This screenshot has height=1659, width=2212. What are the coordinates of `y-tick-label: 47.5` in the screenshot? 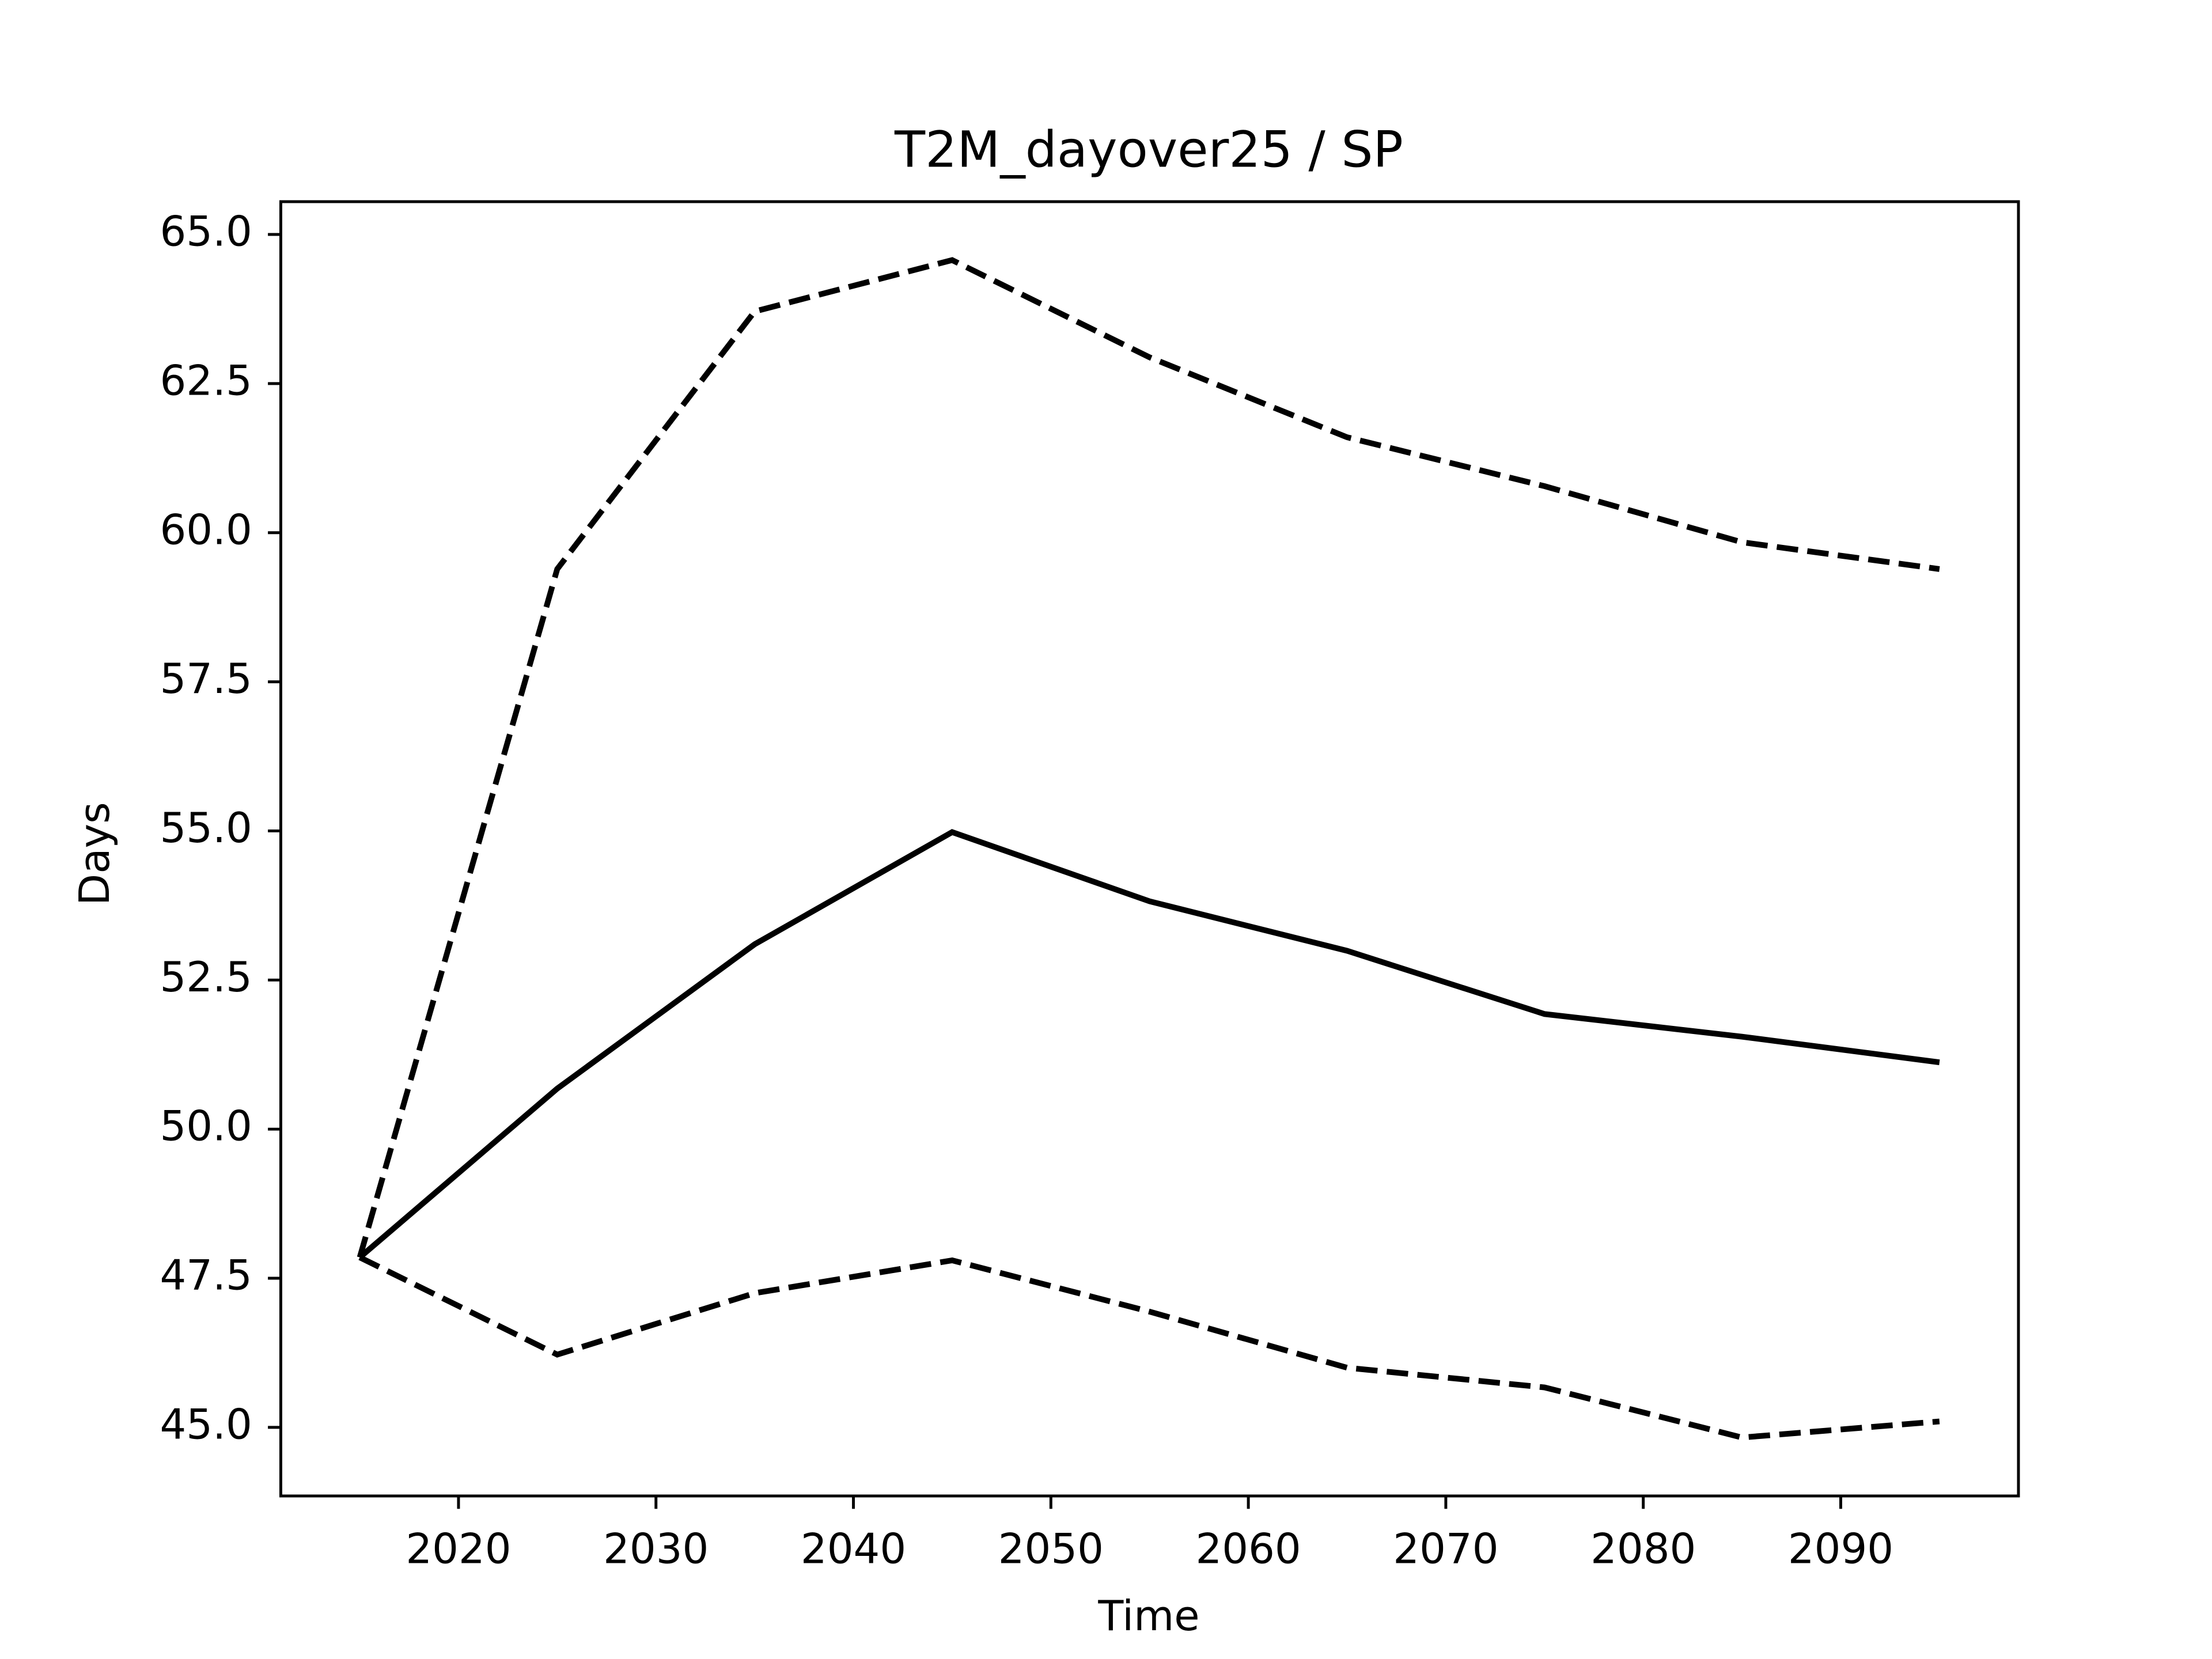 It's located at (206, 1275).